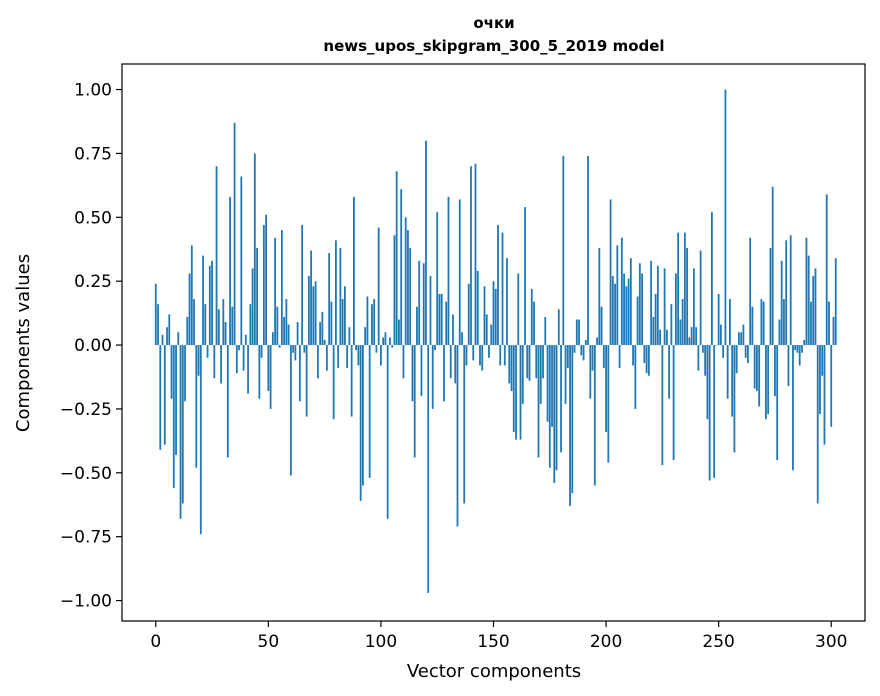  Describe the element at coordinates (831, 642) in the screenshot. I see `x-tick-label: 300` at that location.